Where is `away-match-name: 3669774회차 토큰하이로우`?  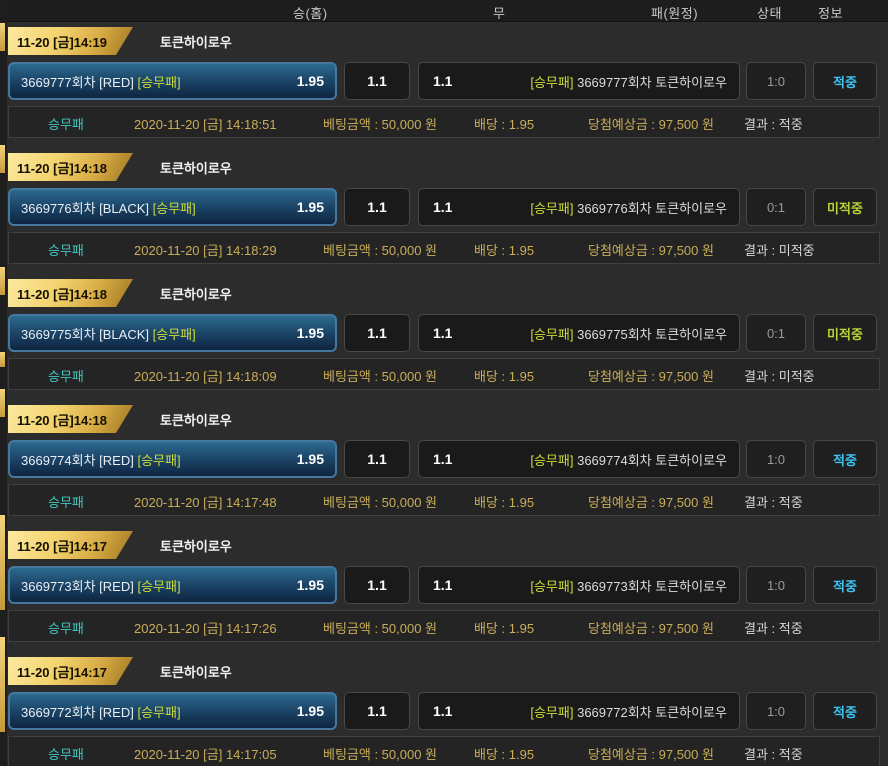
away-match-name: 3669774회차 토큰하이로우 is located at coordinates (652, 460).